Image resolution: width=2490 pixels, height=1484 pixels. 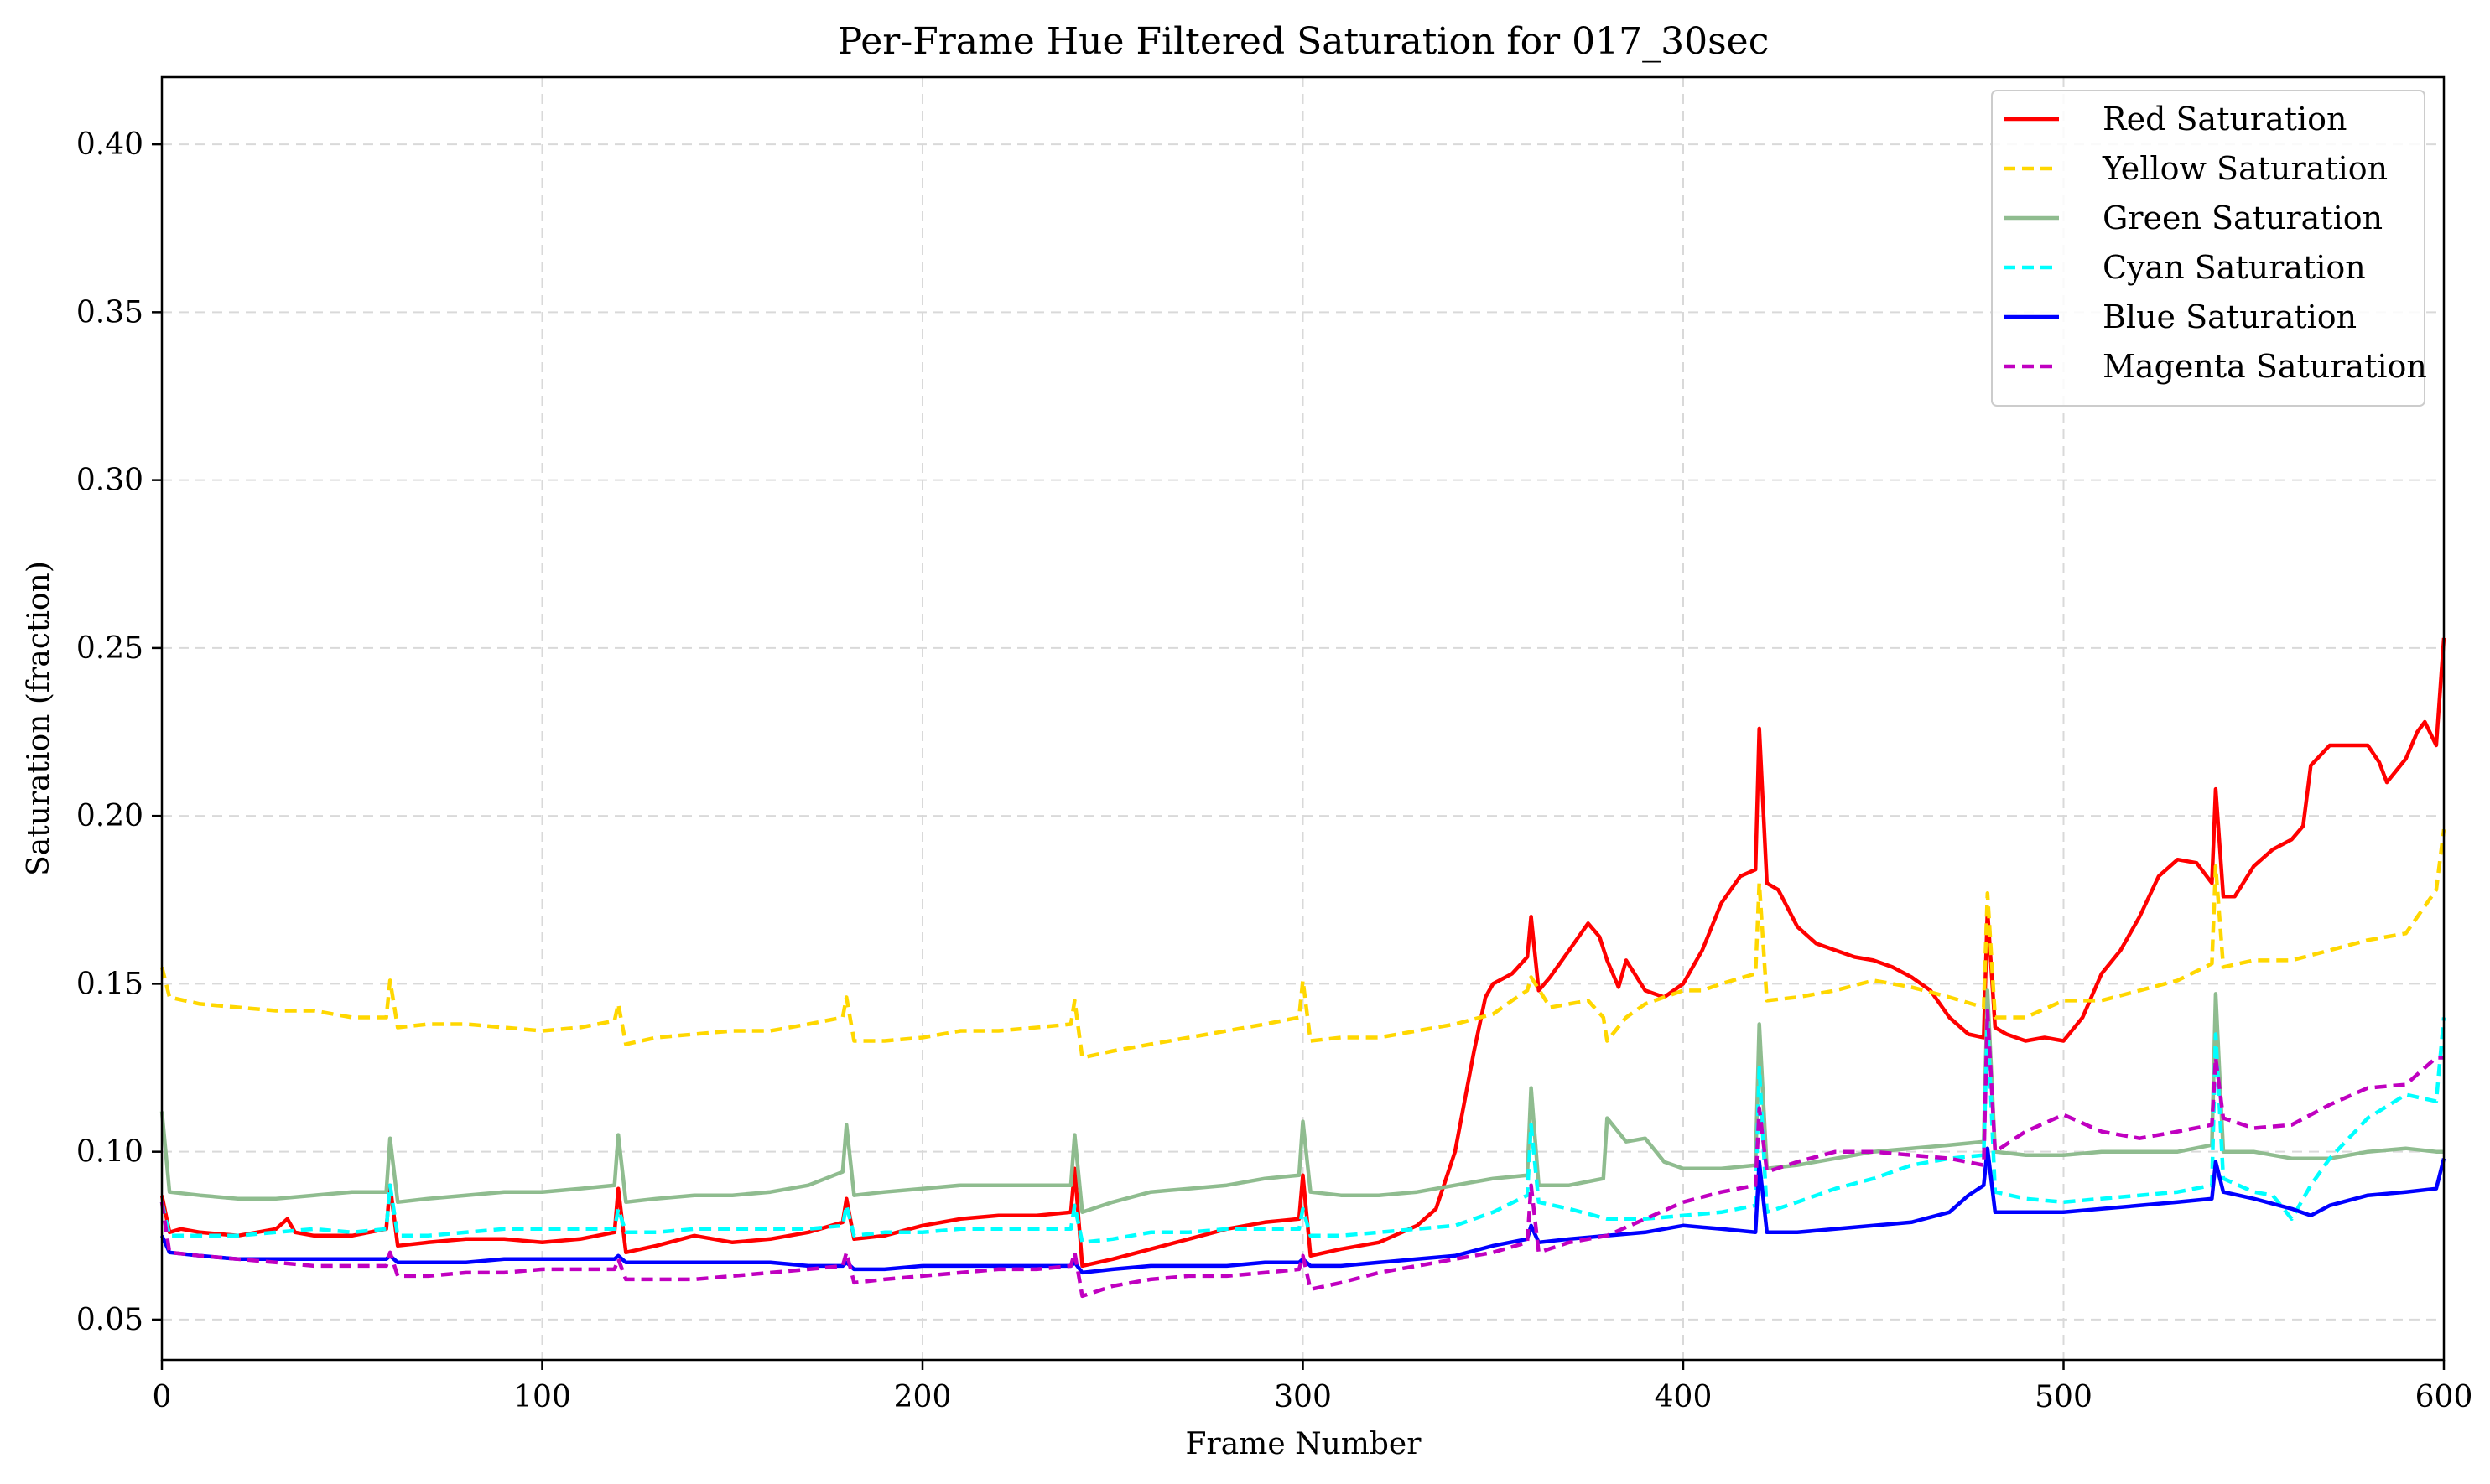 What do you see at coordinates (109, 1320) in the screenshot?
I see `y-tick-label: 0.05` at bounding box center [109, 1320].